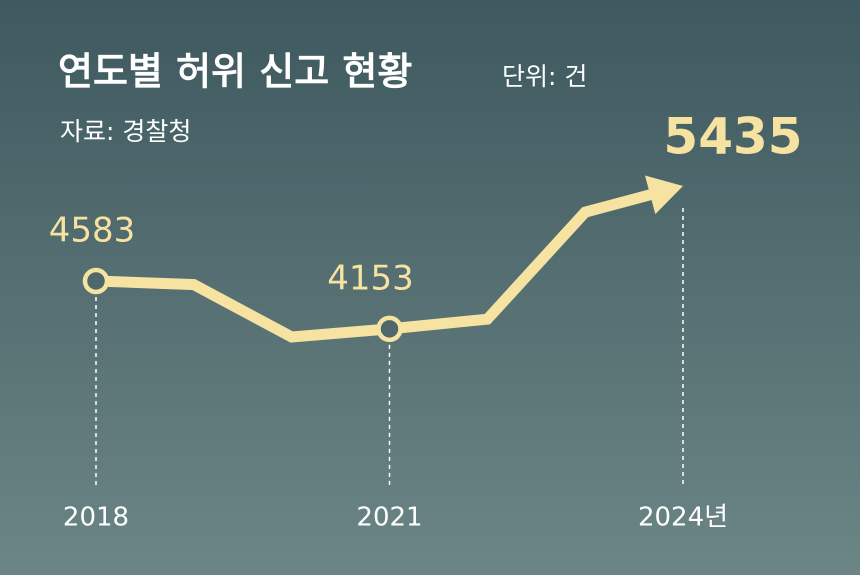  Describe the element at coordinates (96, 518) in the screenshot. I see `x-tick-label: 2018` at that location.